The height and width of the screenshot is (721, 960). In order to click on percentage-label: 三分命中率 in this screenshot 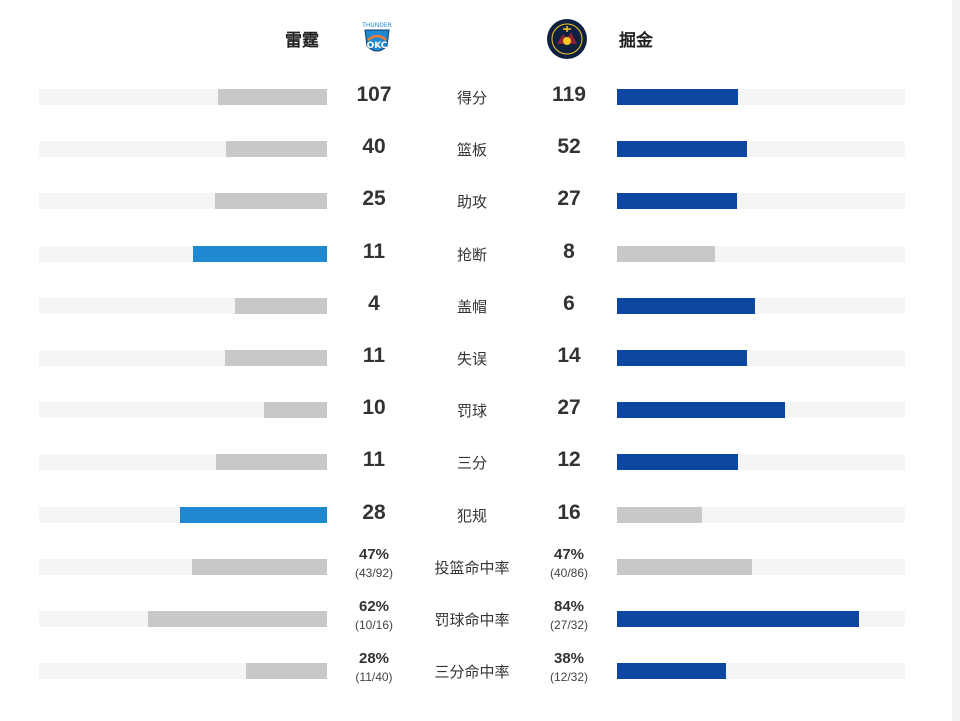, I will do `click(472, 672)`.